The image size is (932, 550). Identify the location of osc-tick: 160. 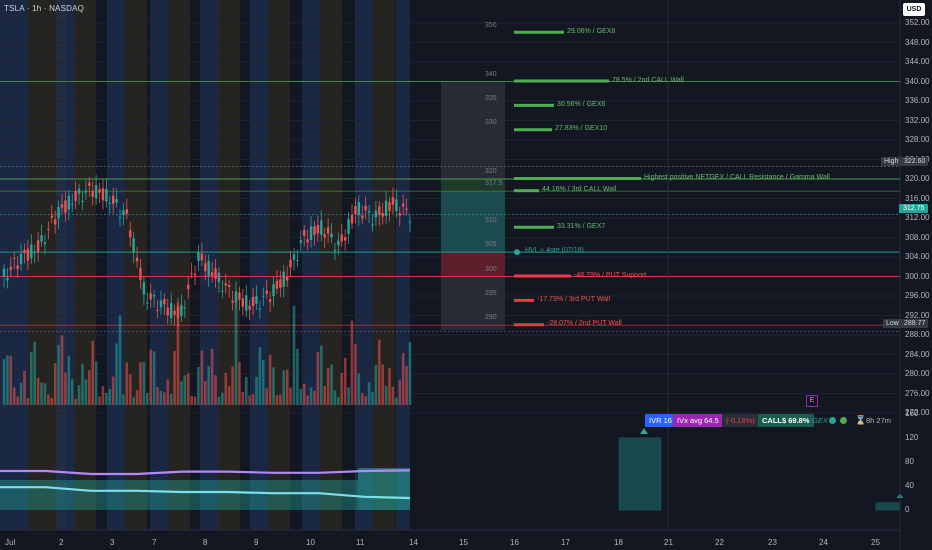
(912, 413).